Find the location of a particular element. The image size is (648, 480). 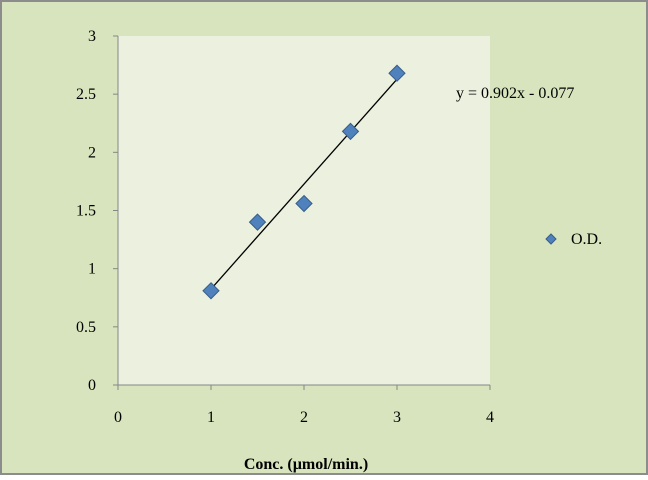

x-tick-label: 2 is located at coordinates (304, 417).